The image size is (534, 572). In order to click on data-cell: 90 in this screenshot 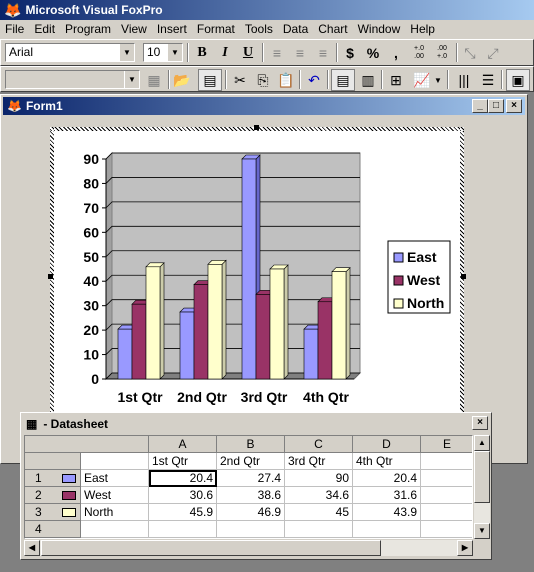, I will do `click(319, 478)`.